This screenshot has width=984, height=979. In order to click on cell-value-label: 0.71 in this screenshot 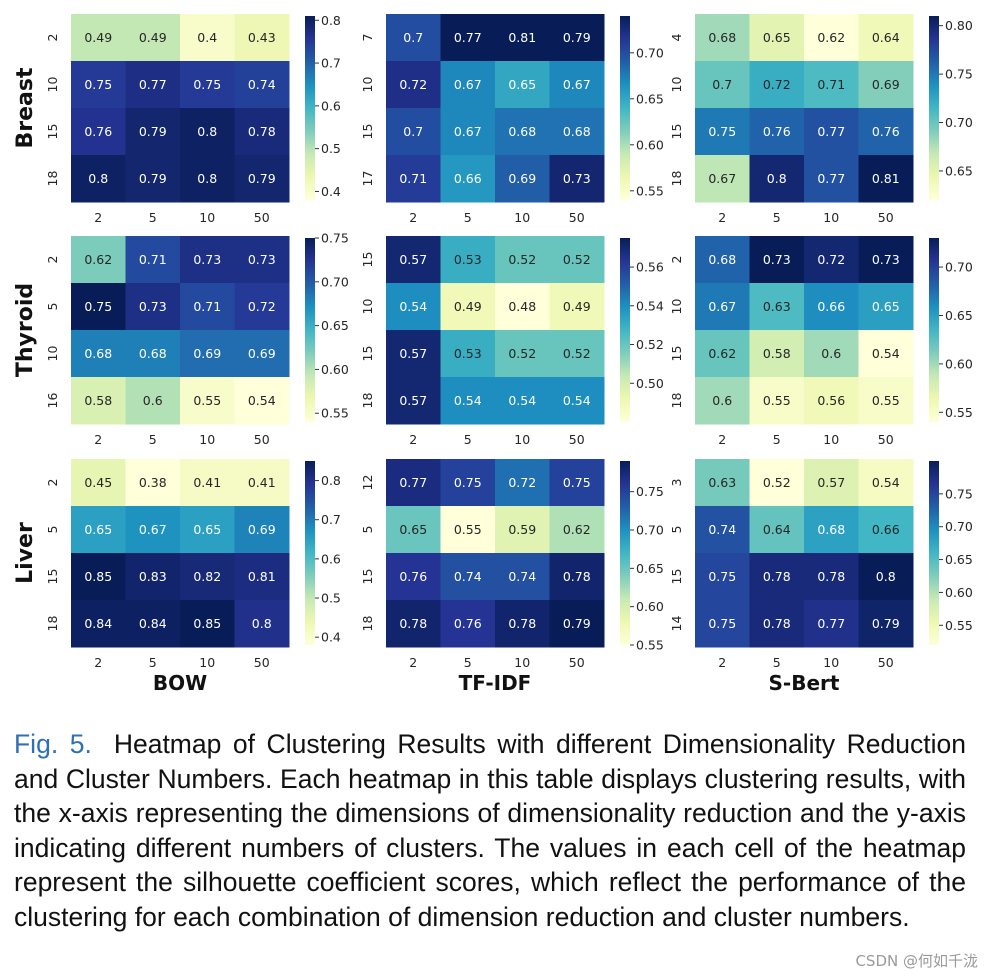, I will do `click(413, 178)`.